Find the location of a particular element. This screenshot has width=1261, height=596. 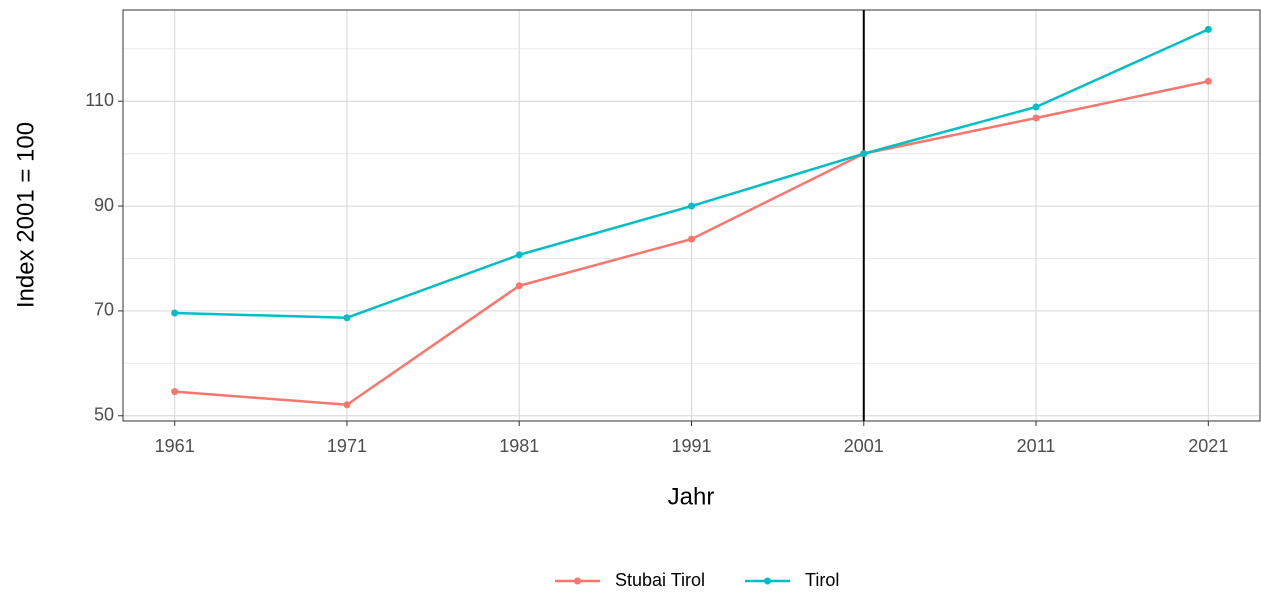

x-tick-label: 2011 is located at coordinates (1036, 446).